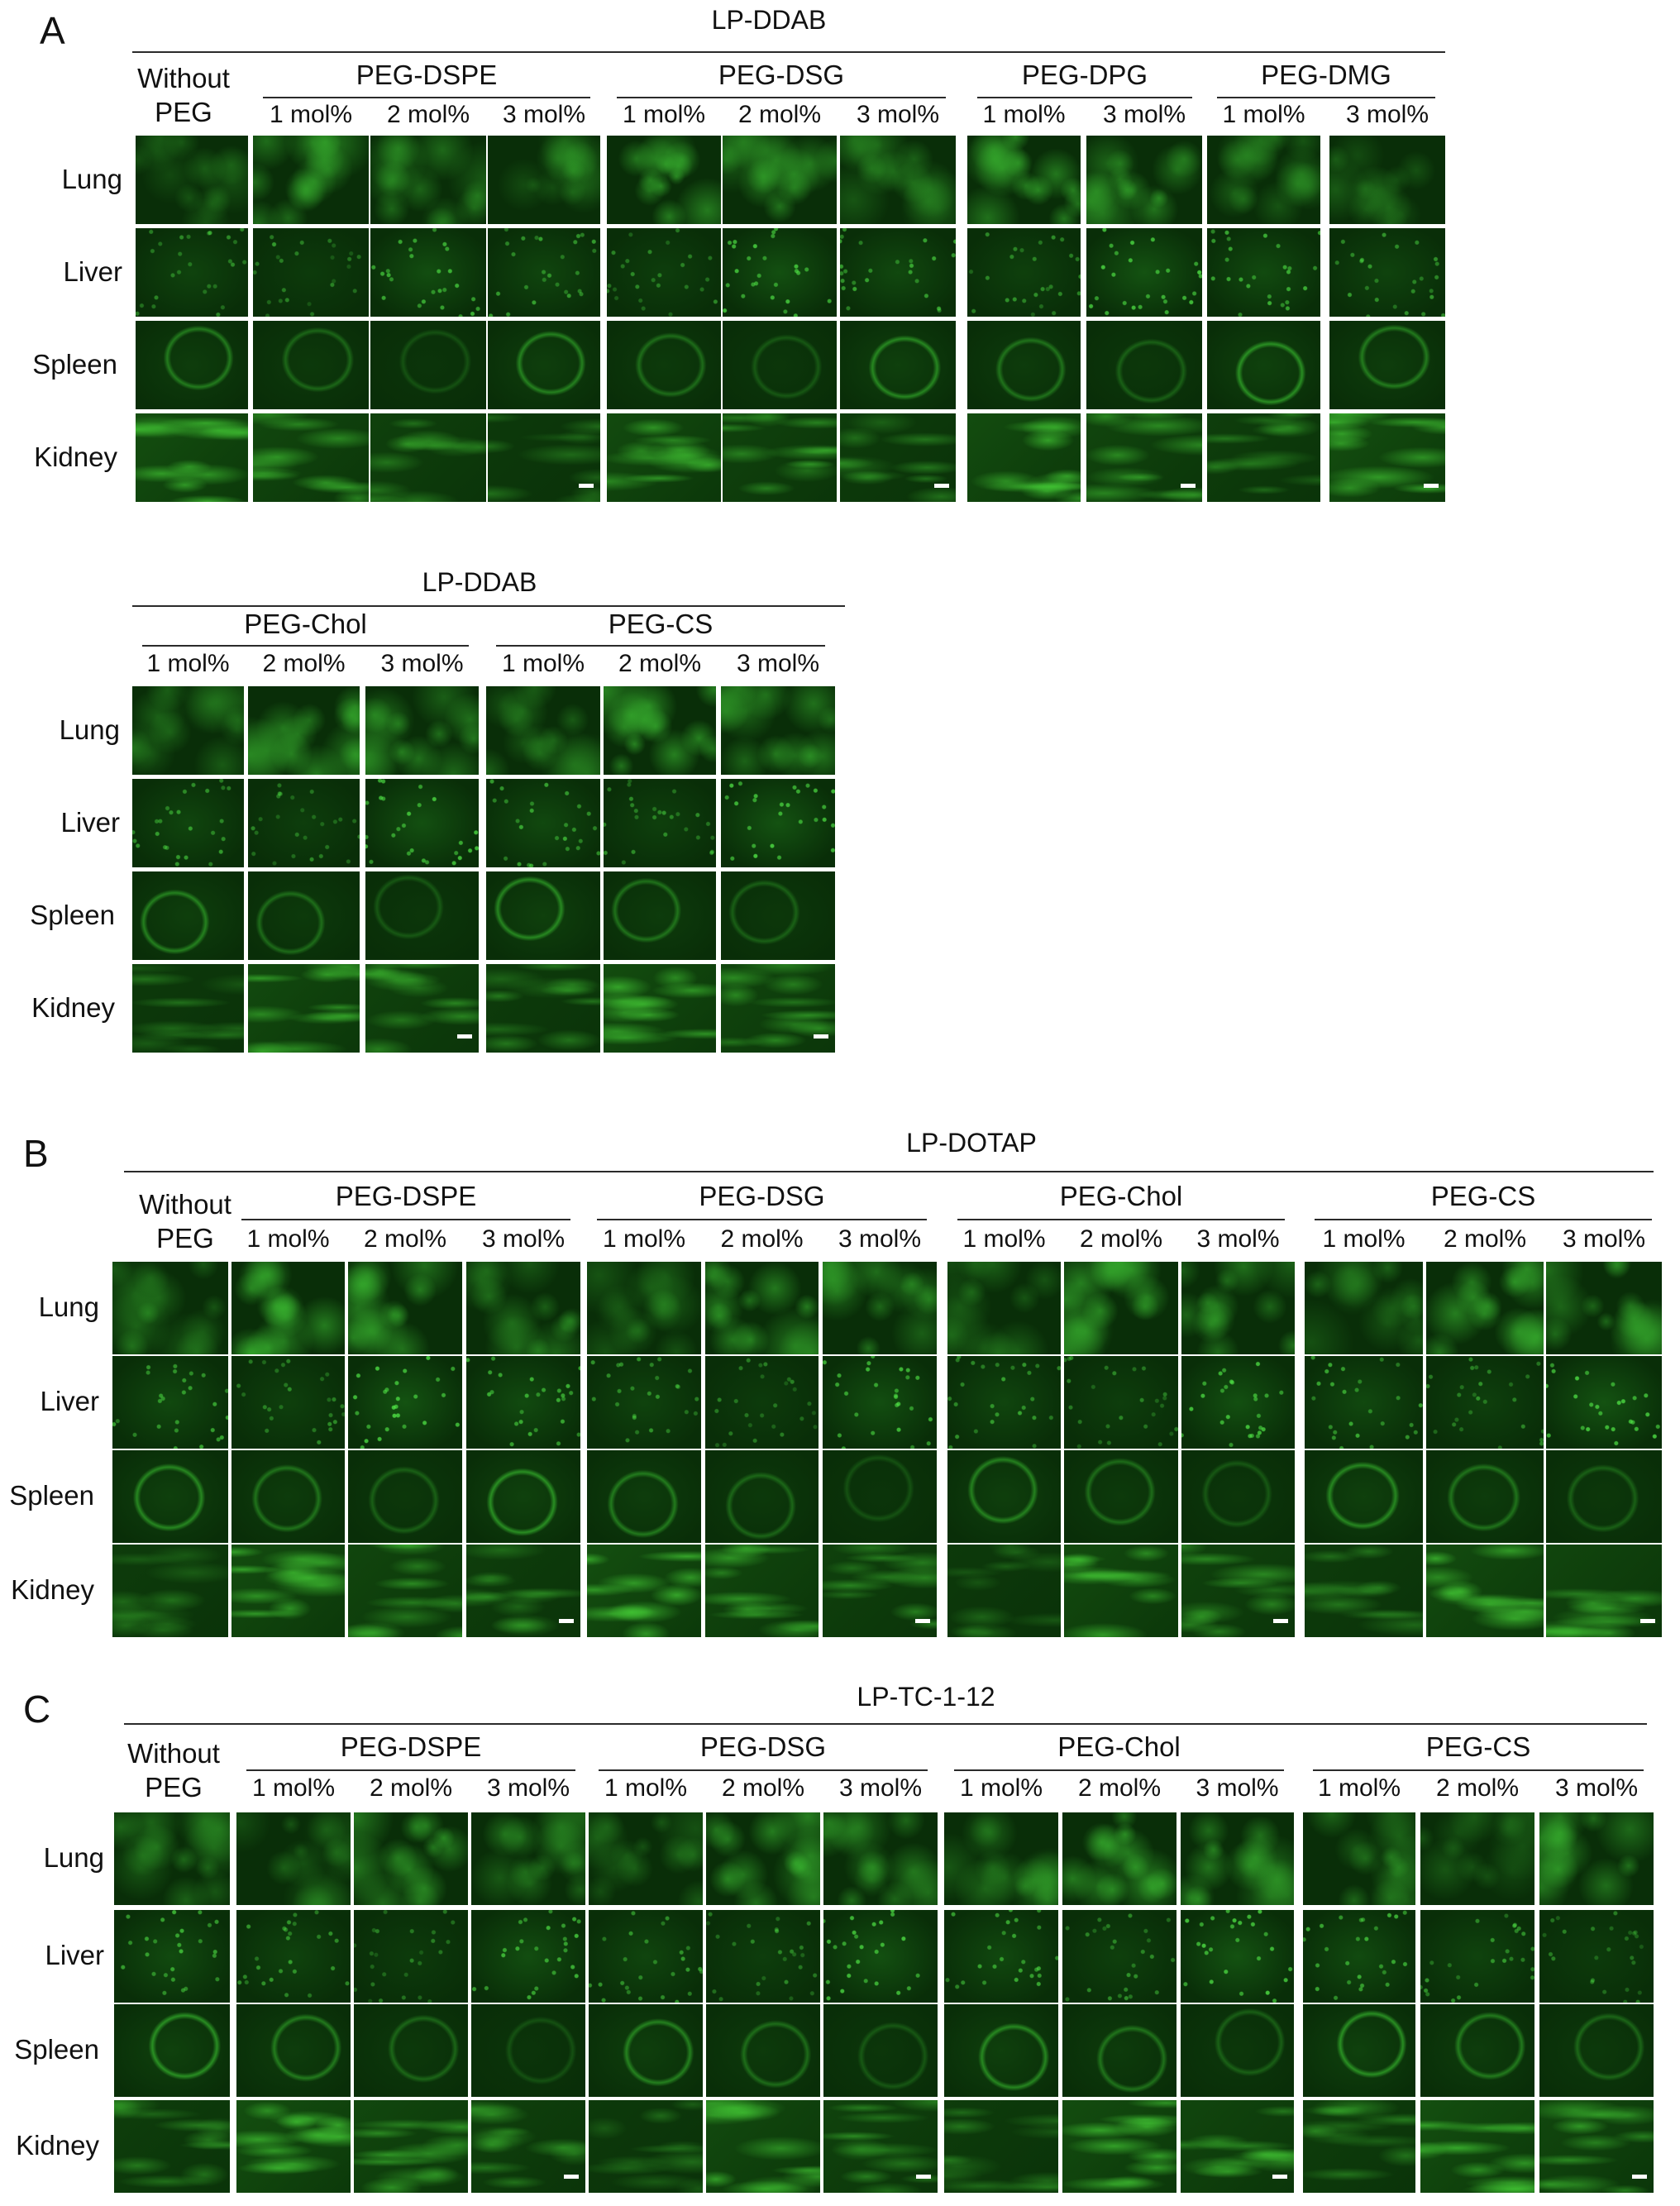 This screenshot has width=1680, height=2206. I want to click on without-peg-line: Without, so click(183, 78).